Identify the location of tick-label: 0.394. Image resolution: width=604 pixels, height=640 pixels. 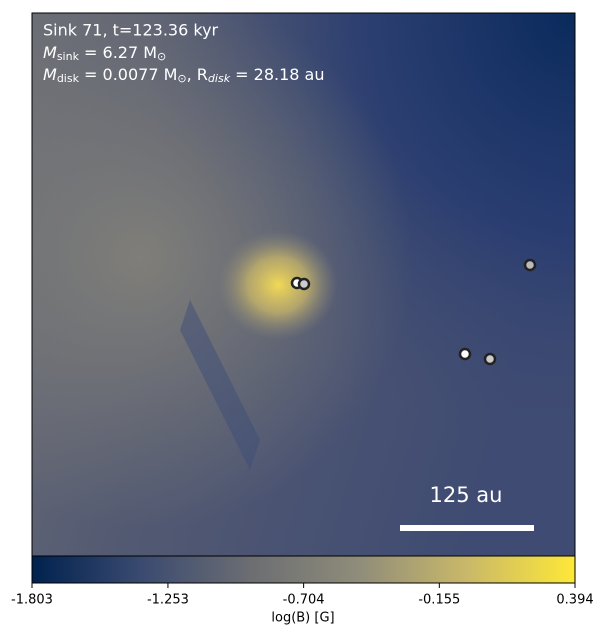
(574, 600).